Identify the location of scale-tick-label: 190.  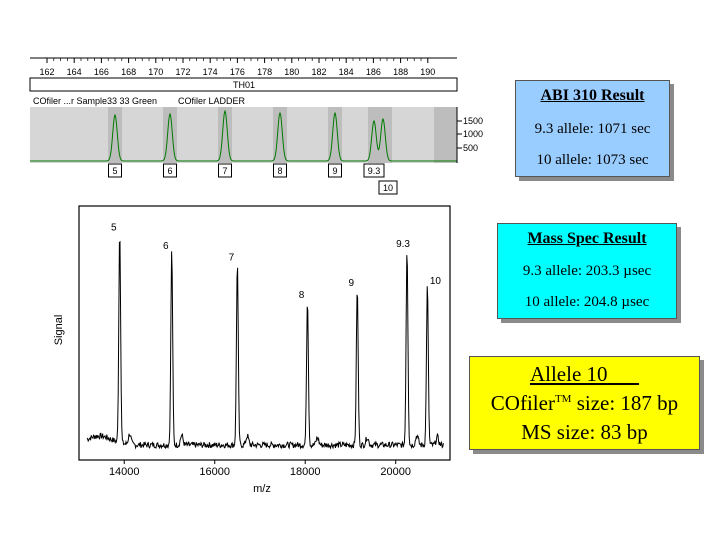
(427, 72).